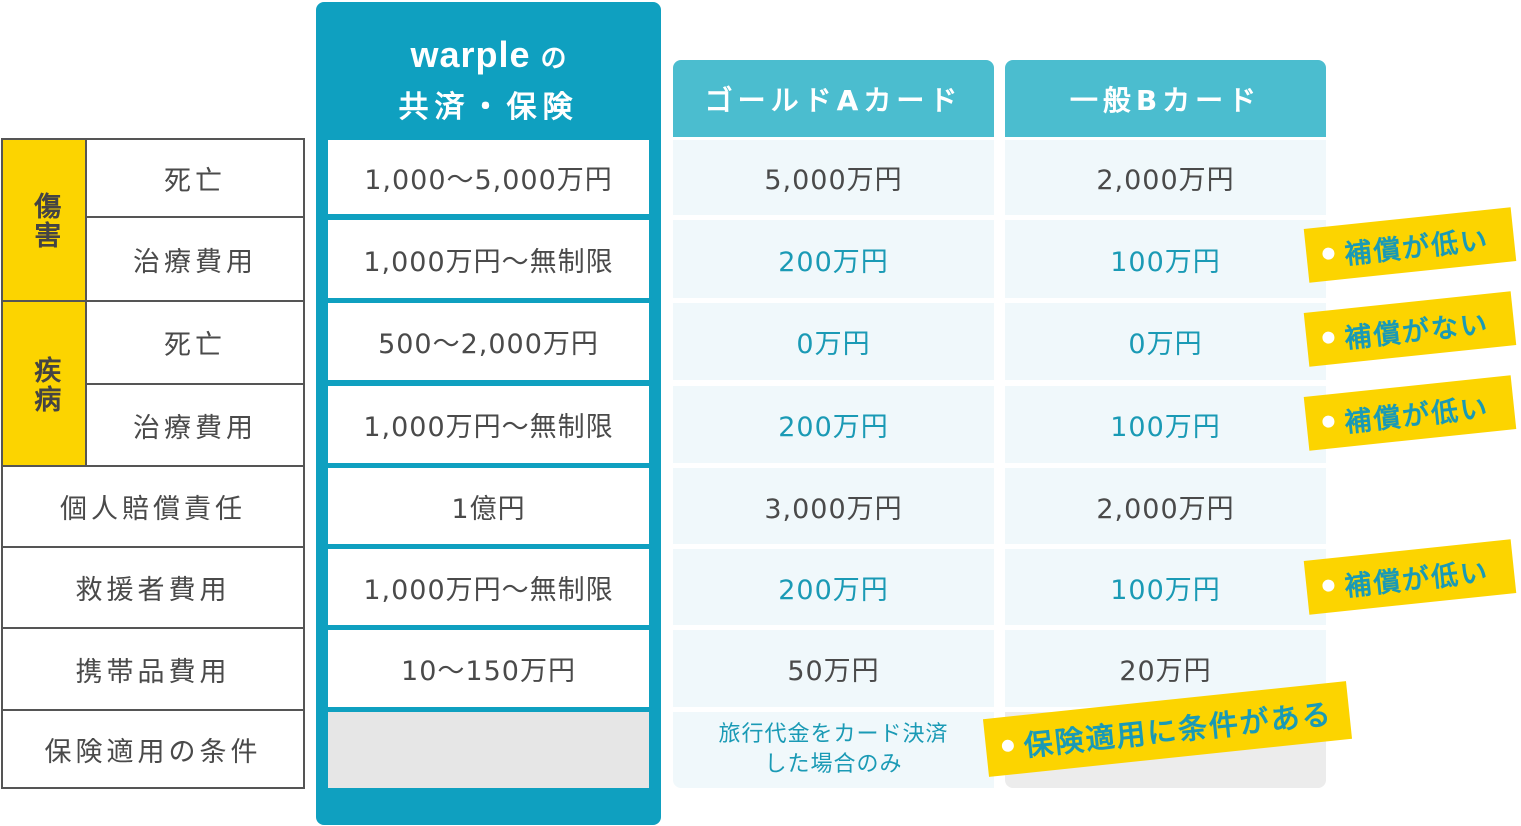 The width and height of the screenshot is (1521, 826). I want to click on gold-conditions-line1: 旅行代金をカード決済, so click(833, 735).